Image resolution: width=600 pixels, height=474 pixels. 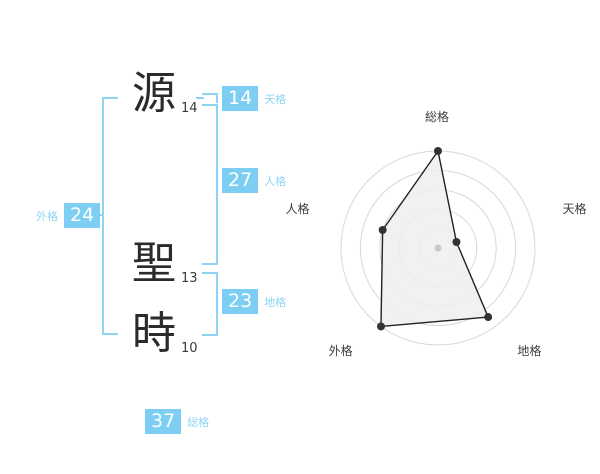 What do you see at coordinates (47, 216) in the screenshot?
I see `badge-gaikaku-label: 外格` at bounding box center [47, 216].